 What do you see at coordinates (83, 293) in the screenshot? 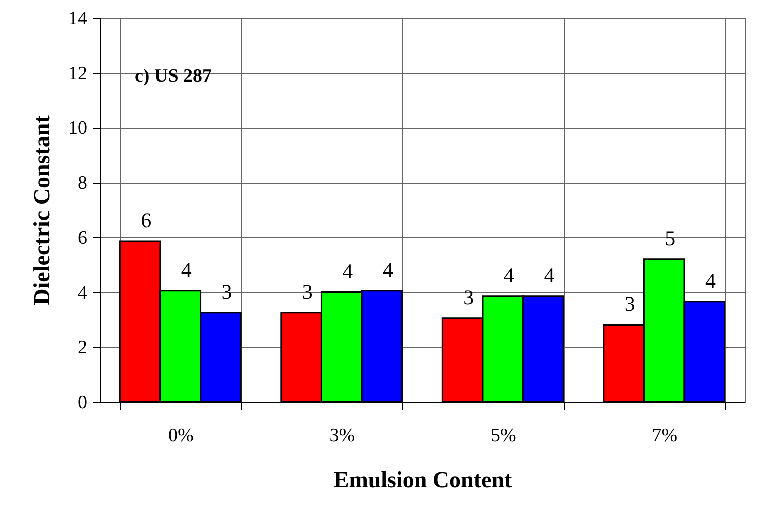
I see `y-tick-label: 4` at bounding box center [83, 293].